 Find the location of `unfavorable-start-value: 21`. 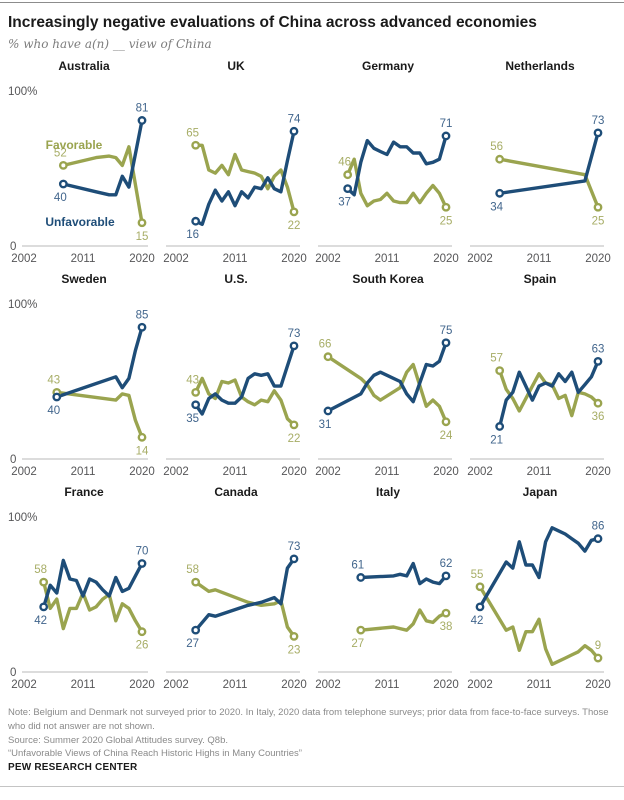

unfavorable-start-value: 21 is located at coordinates (496, 440).